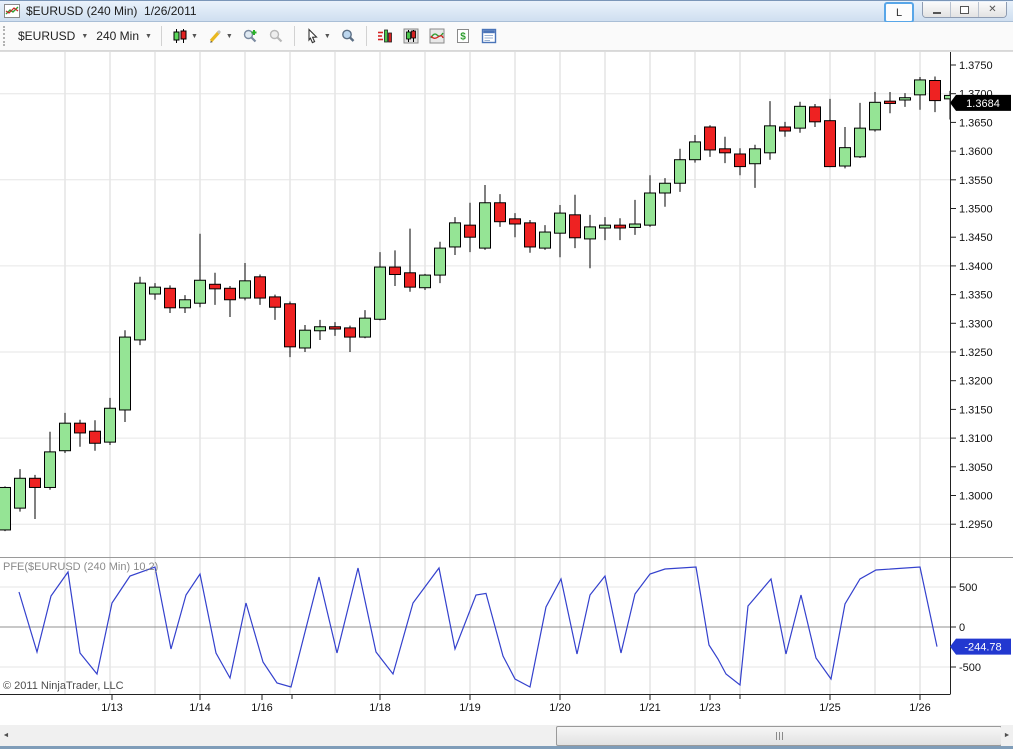  I want to click on svg-text: 1/18, so click(379, 708).